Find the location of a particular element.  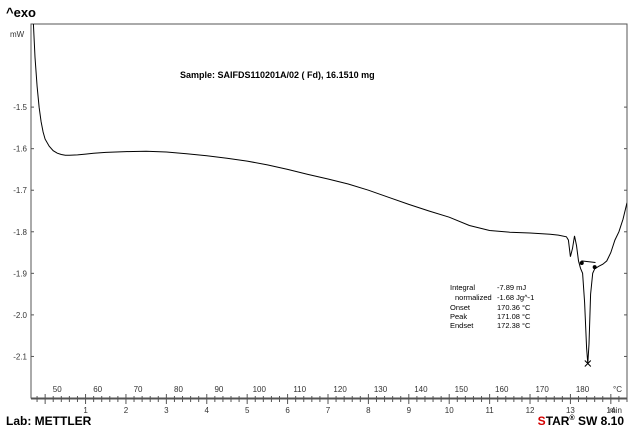

temp-tick-label: 160 is located at coordinates (502, 389).